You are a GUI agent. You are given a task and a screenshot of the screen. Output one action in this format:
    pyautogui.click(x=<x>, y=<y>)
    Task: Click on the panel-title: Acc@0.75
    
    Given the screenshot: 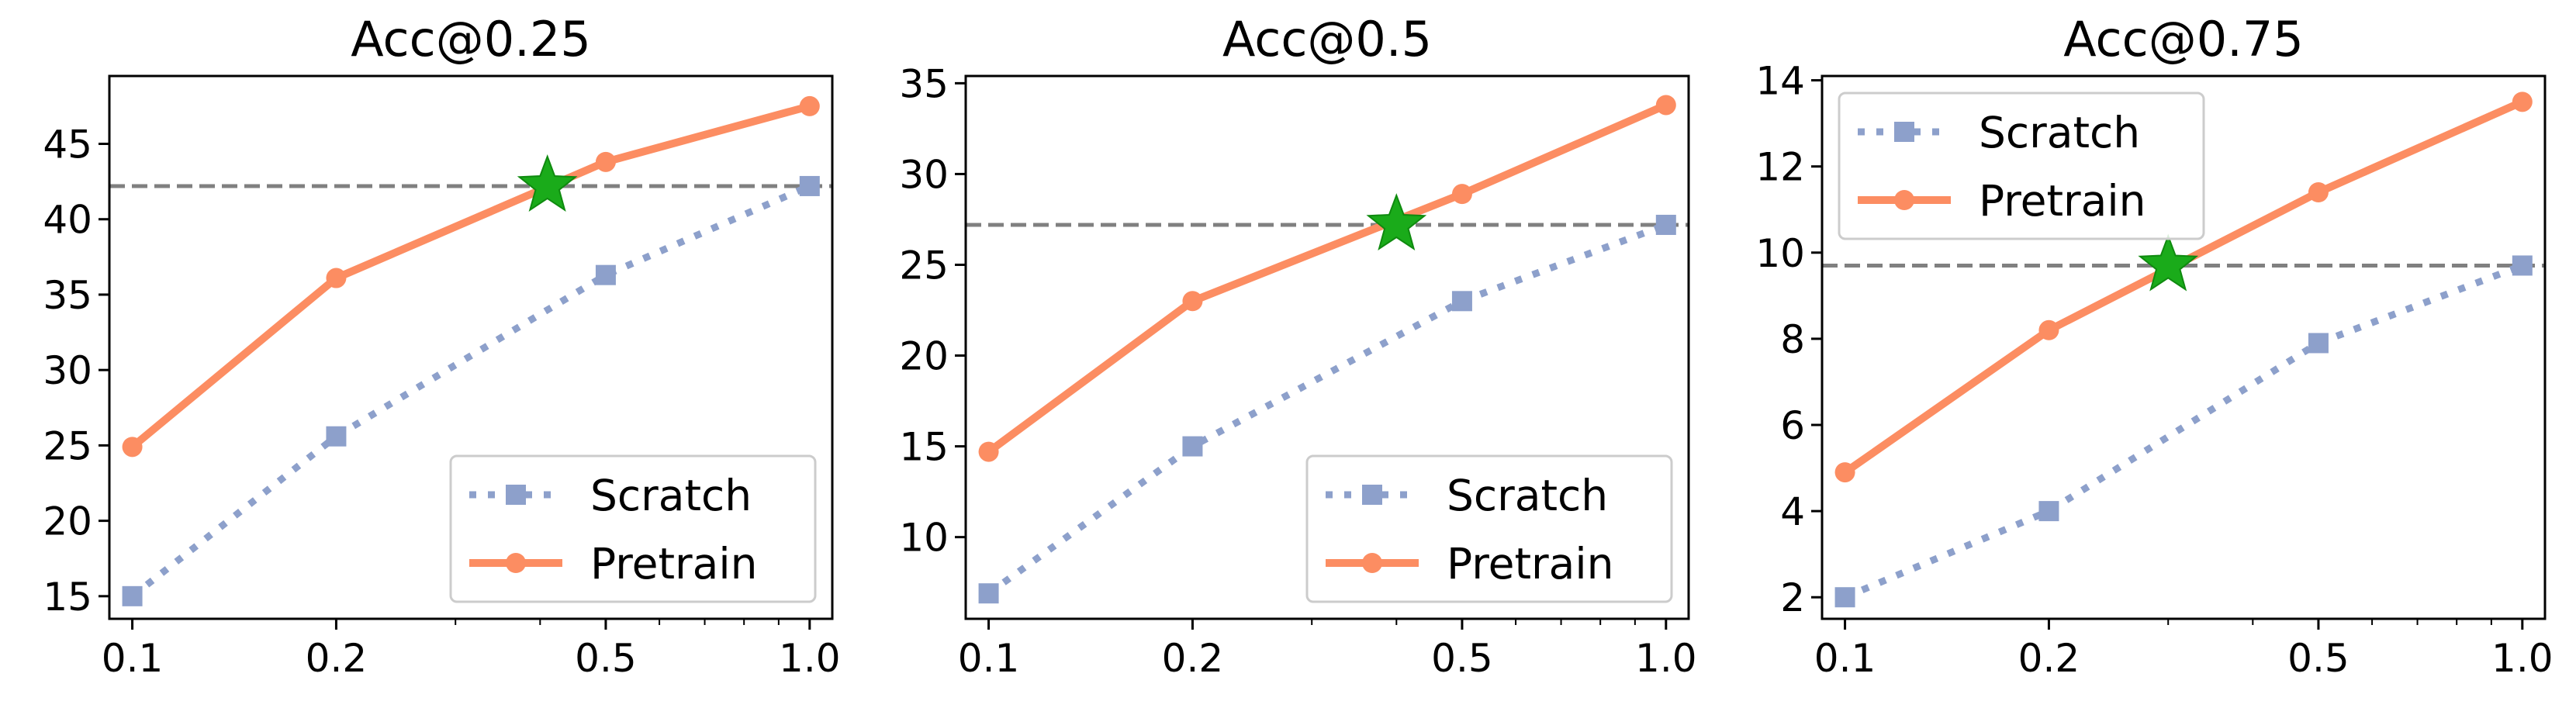 What is the action you would take?
    pyautogui.click(x=2183, y=39)
    